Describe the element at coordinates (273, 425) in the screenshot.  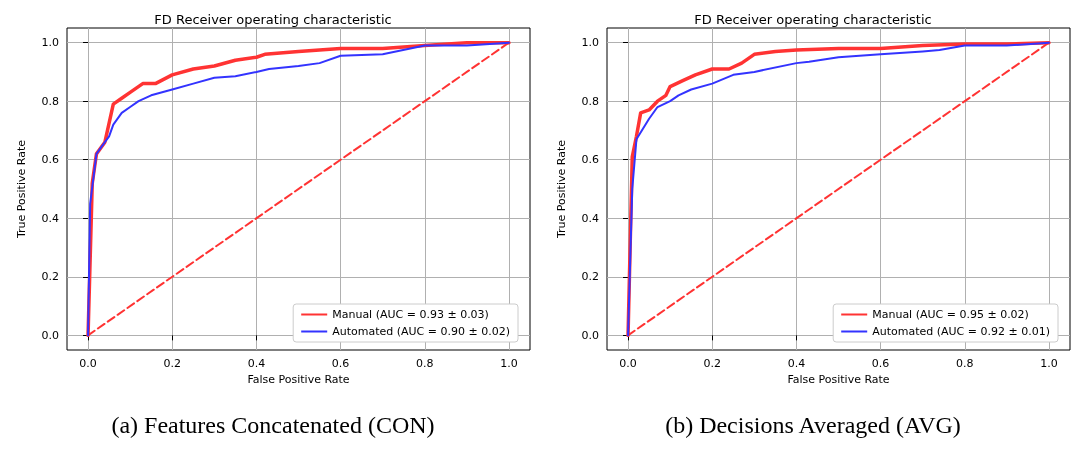
I see `text: (a) Features Concatenated (CON)` at that location.